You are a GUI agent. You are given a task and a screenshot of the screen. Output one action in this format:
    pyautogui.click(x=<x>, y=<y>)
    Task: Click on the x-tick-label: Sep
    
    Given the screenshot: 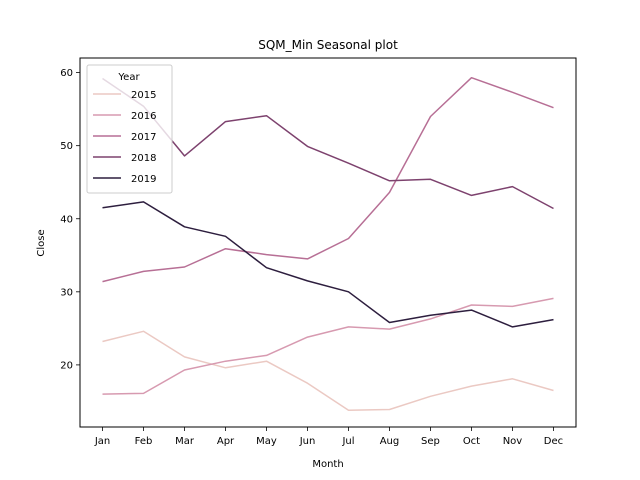 What is the action you would take?
    pyautogui.click(x=430, y=441)
    